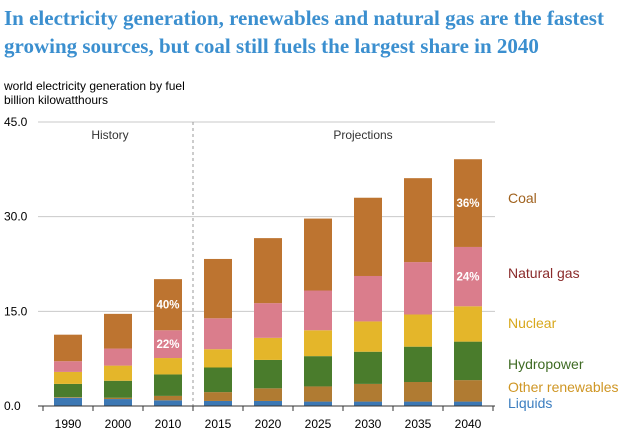 The image size is (630, 433). Describe the element at coordinates (418, 403) in the screenshot. I see `bar-liquids-2035` at that location.